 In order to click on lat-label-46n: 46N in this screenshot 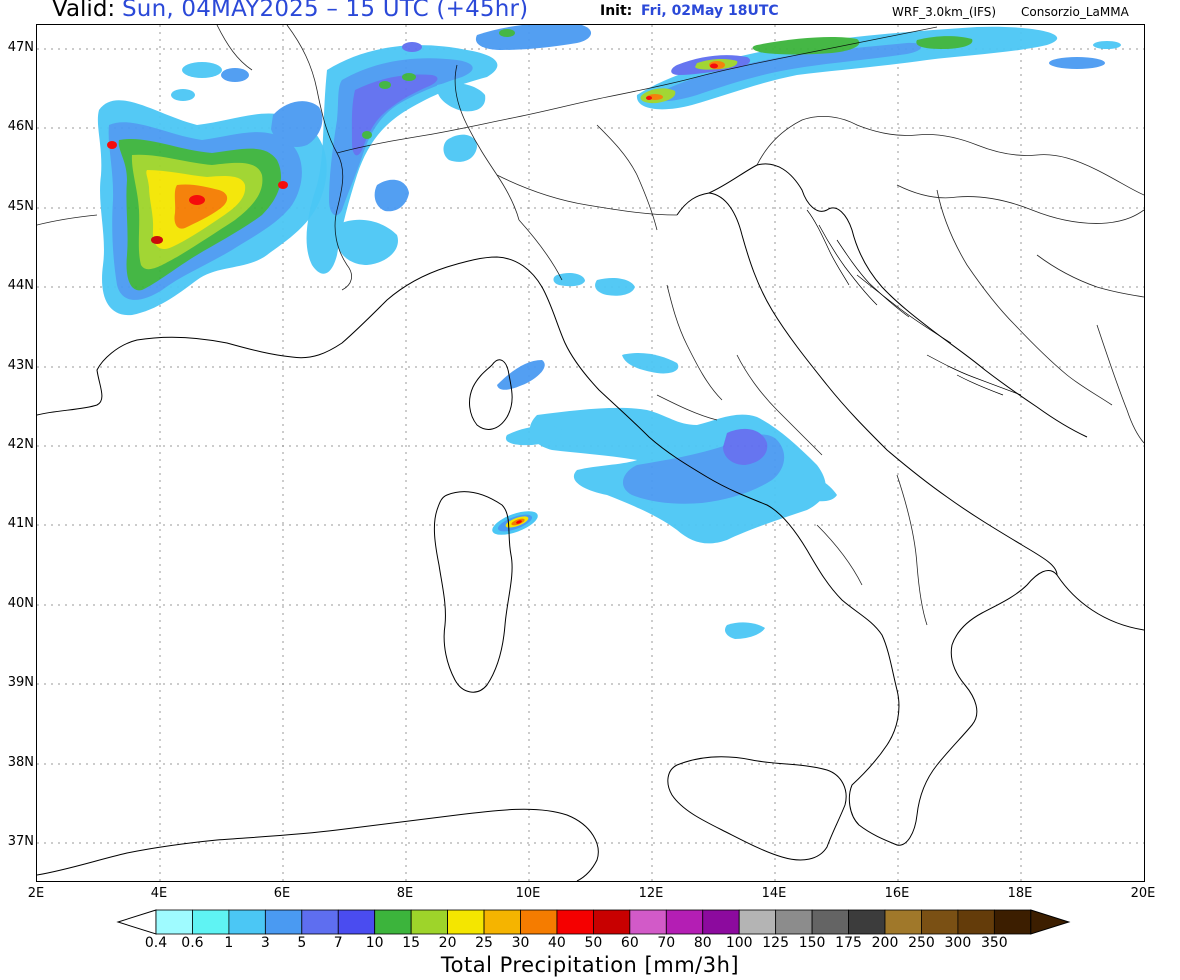, I will do `click(20, 126)`.